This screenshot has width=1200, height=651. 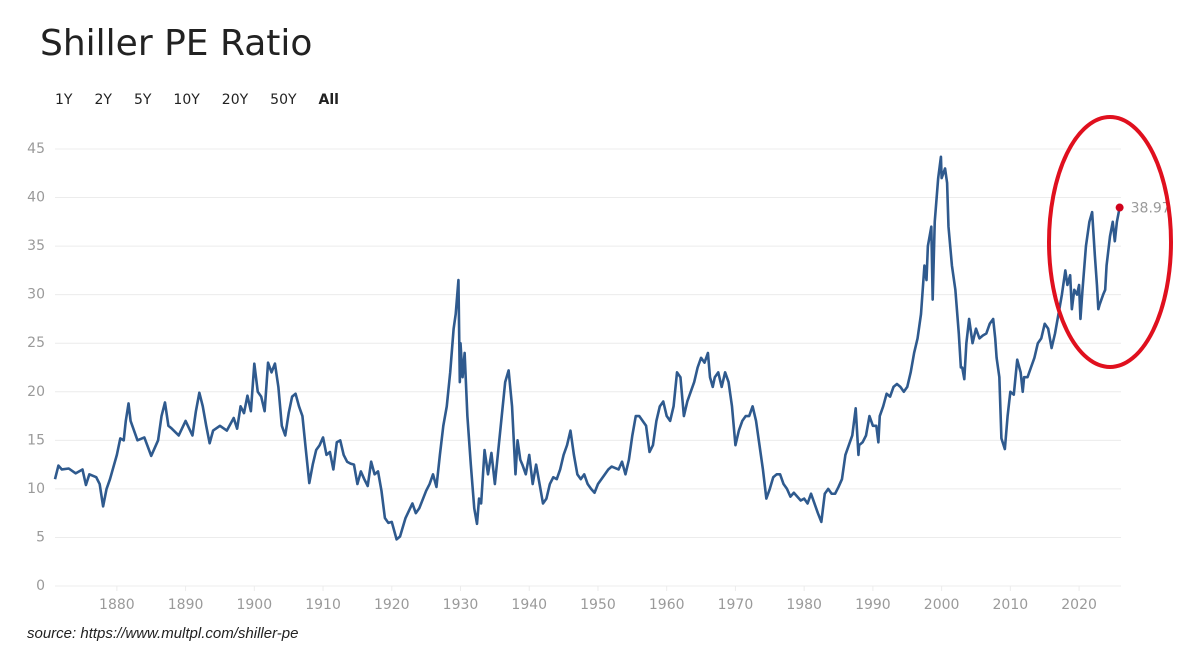 What do you see at coordinates (36, 440) in the screenshot?
I see `y-tick-label: 15` at bounding box center [36, 440].